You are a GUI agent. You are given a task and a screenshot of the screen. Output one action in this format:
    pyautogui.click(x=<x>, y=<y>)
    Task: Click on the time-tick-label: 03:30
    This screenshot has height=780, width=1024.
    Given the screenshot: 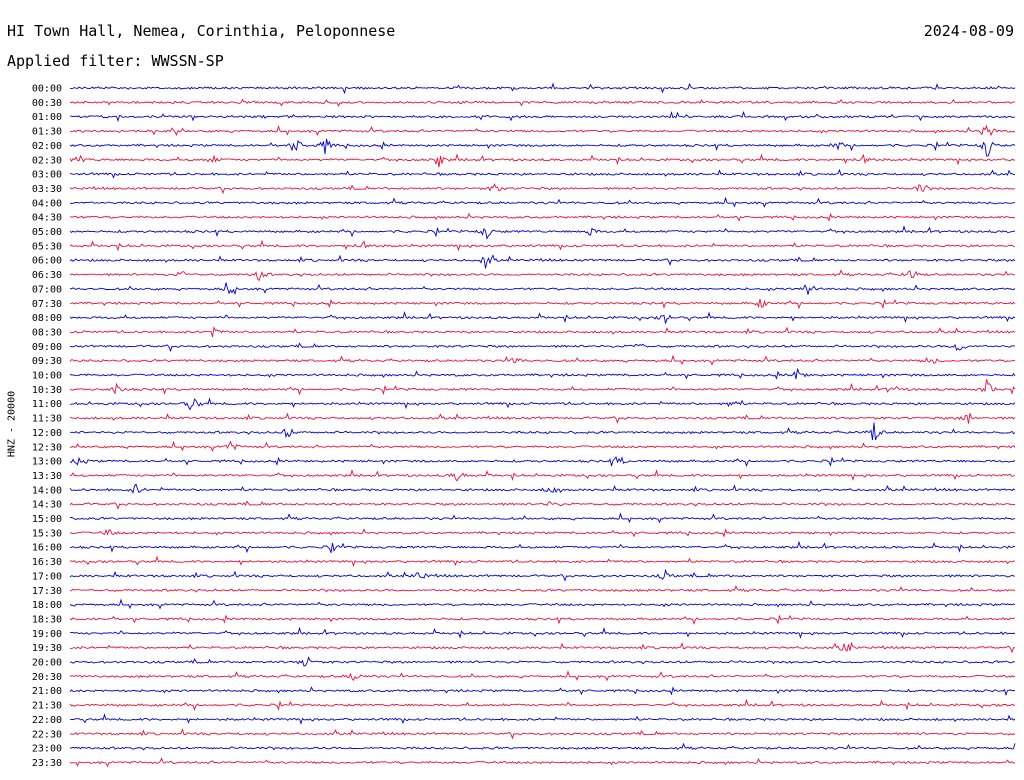 What is the action you would take?
    pyautogui.click(x=47, y=189)
    